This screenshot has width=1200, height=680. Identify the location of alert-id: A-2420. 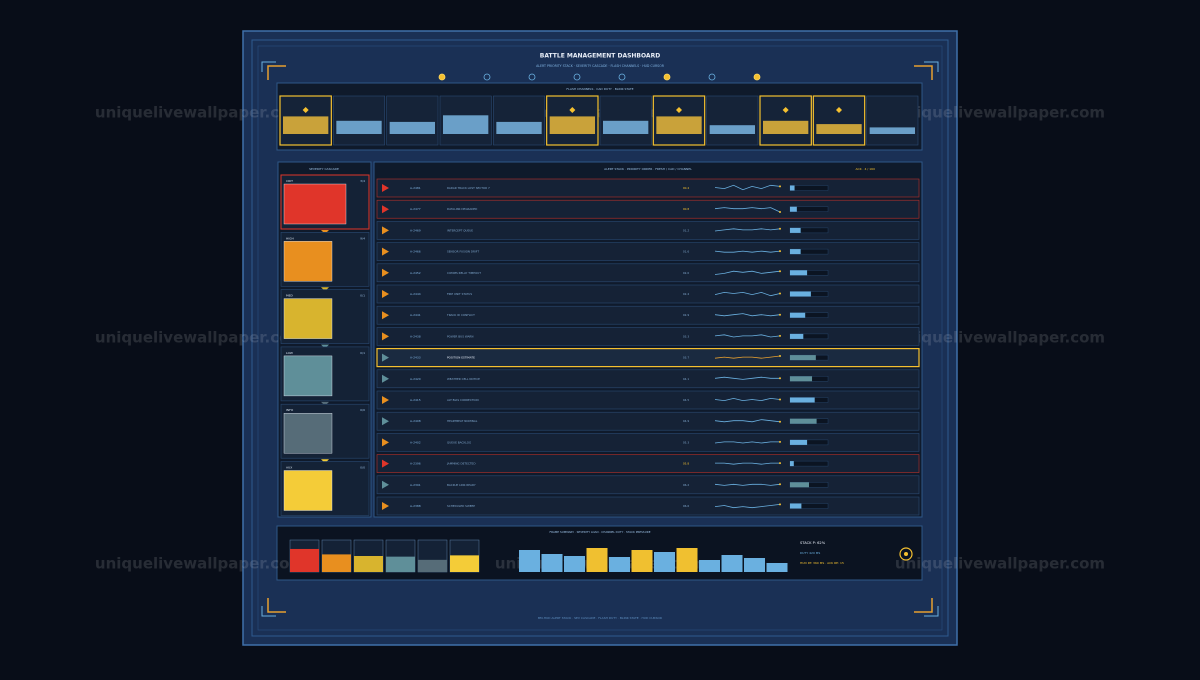
(415, 379).